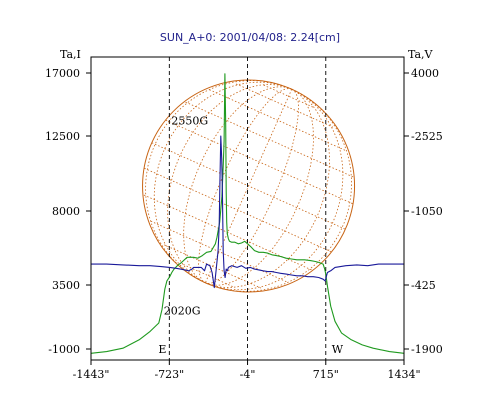 The height and width of the screenshot is (400, 500). Describe the element at coordinates (64, 349) in the screenshot. I see `y-left-tick-label: -1000` at that location.